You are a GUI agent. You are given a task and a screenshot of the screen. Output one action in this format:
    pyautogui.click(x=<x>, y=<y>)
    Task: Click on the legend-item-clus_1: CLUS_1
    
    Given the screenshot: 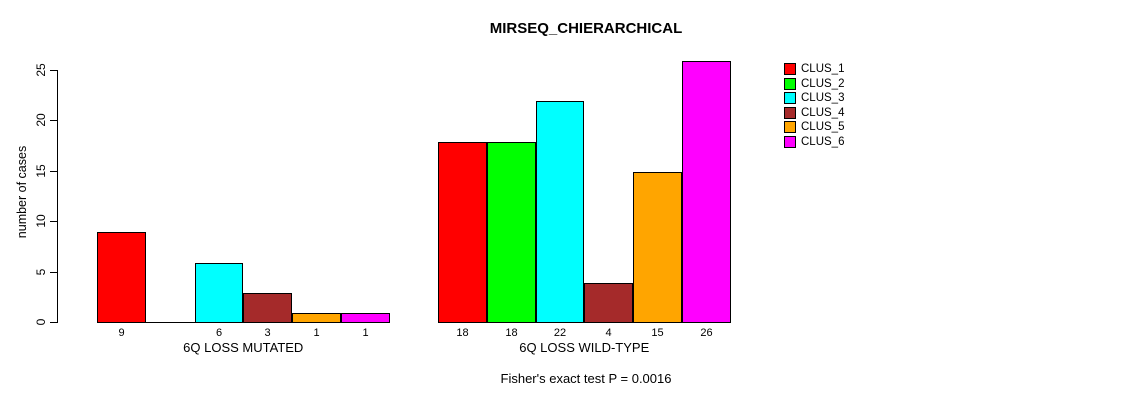 What is the action you would take?
    pyautogui.click(x=814, y=69)
    